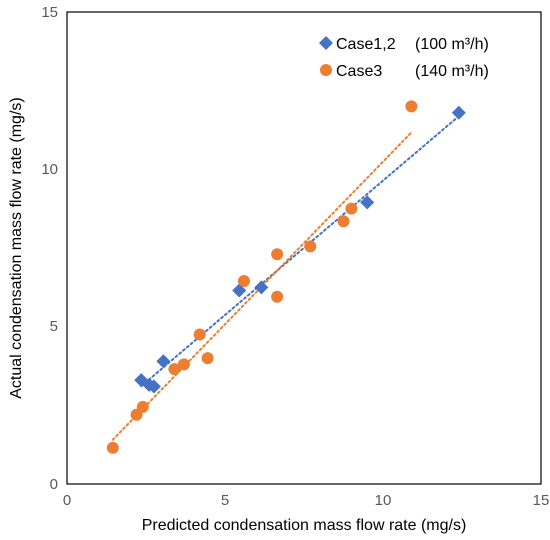  What do you see at coordinates (404, 58) in the screenshot?
I see `legend: Case1,2 (100 m³/h) Case3 (140 m³/h)` at bounding box center [404, 58].